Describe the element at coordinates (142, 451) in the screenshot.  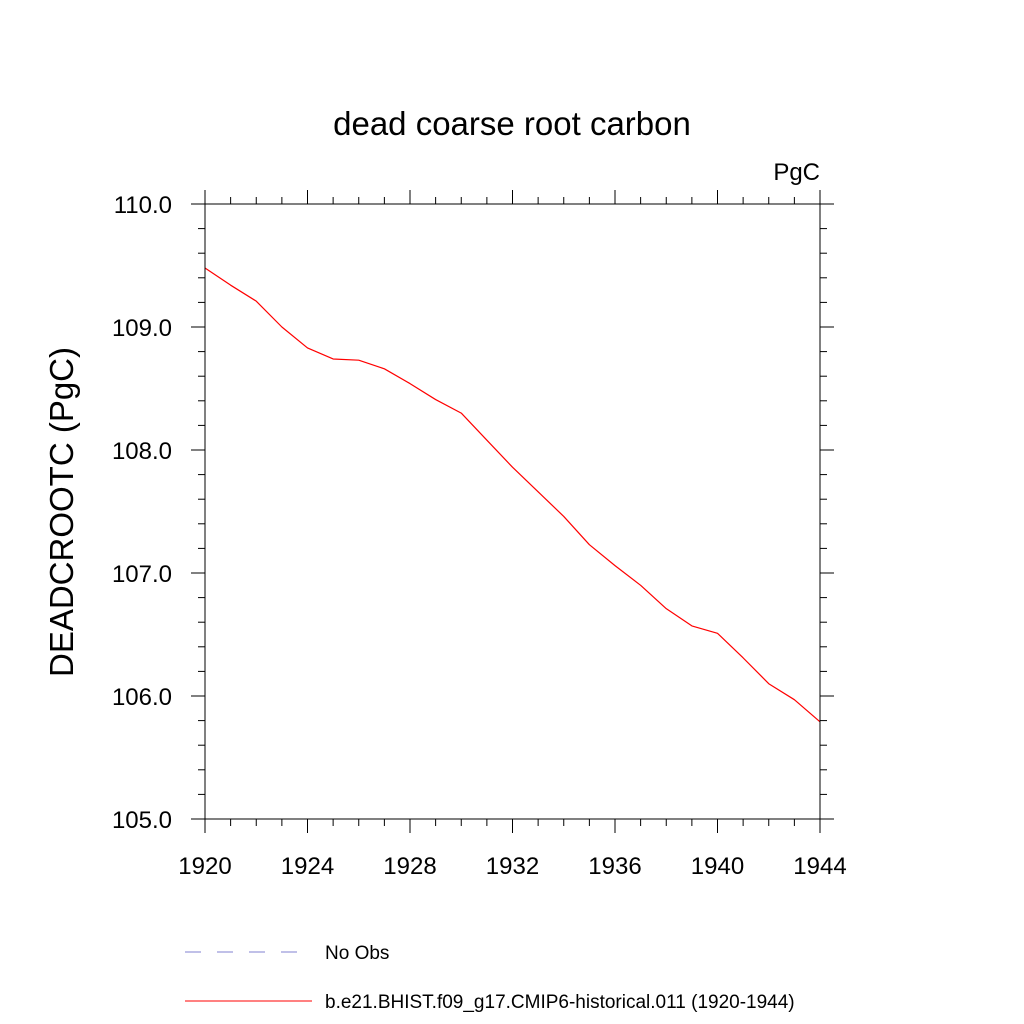
I see `y-tick-label: 108.0` at that location.